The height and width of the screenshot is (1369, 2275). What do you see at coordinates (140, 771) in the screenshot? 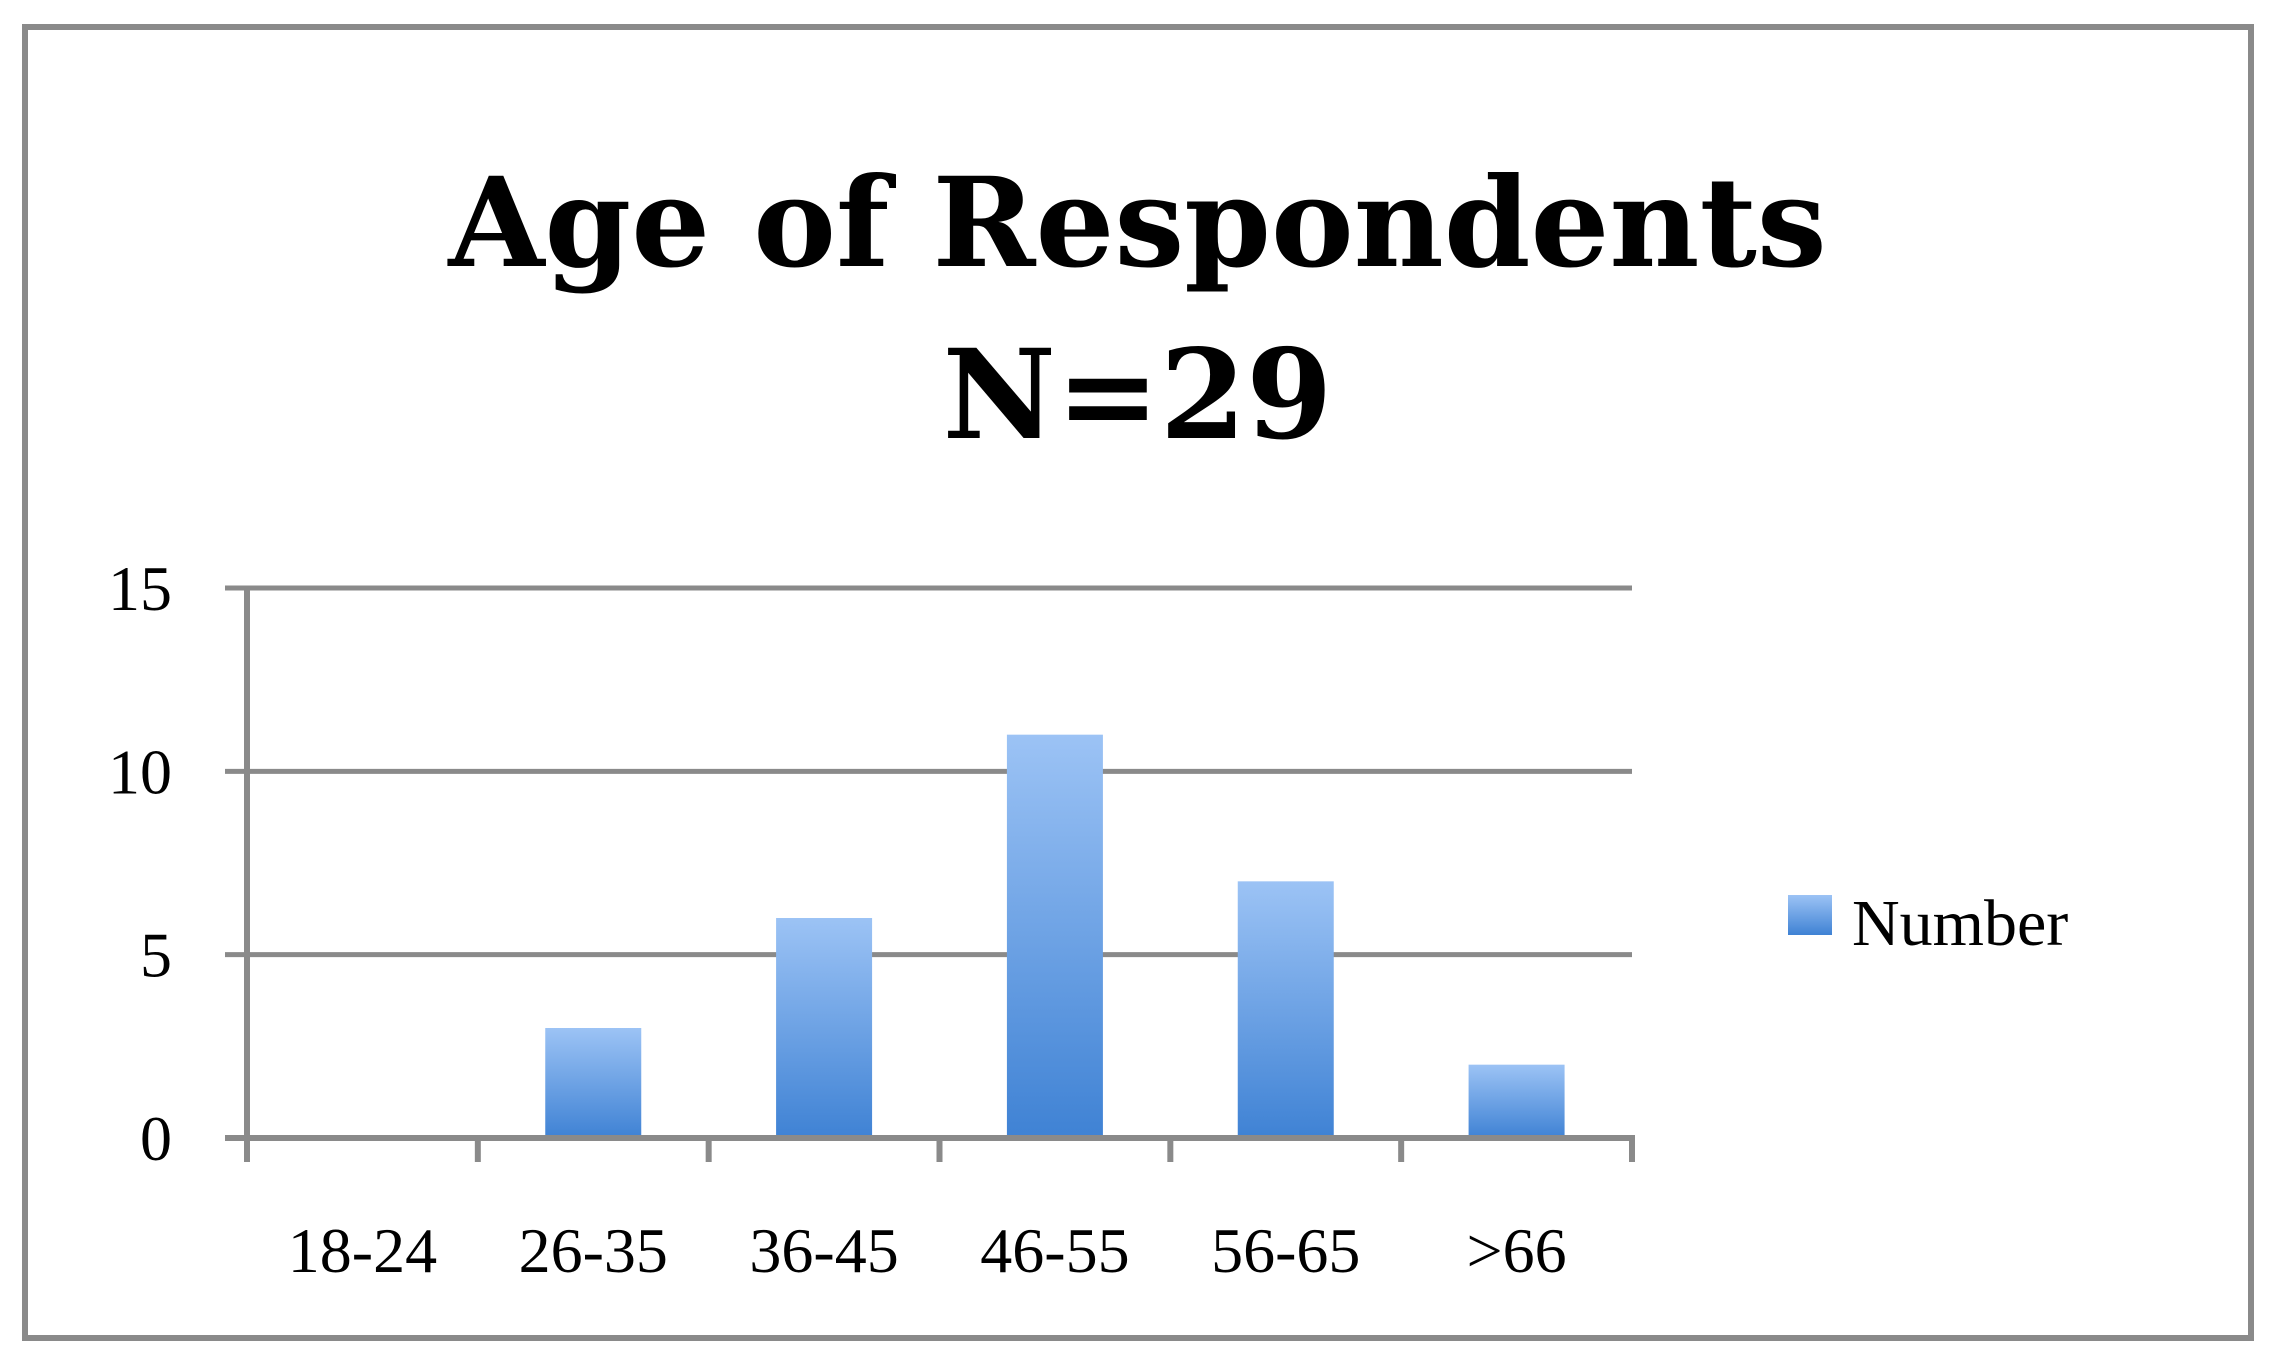
I see `y-tick-label-10: 10` at bounding box center [140, 771].